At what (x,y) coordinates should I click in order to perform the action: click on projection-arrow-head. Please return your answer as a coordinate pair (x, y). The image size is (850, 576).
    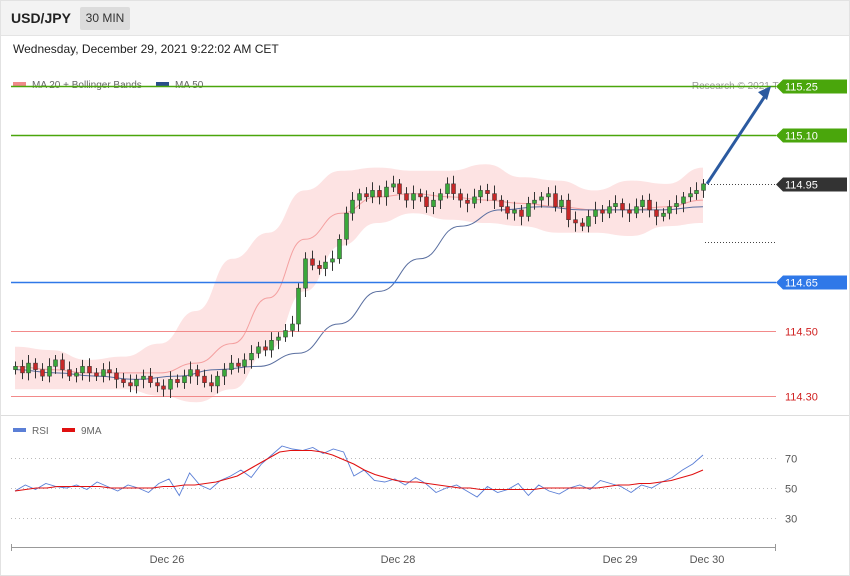
    Looking at the image, I should click on (764, 93).